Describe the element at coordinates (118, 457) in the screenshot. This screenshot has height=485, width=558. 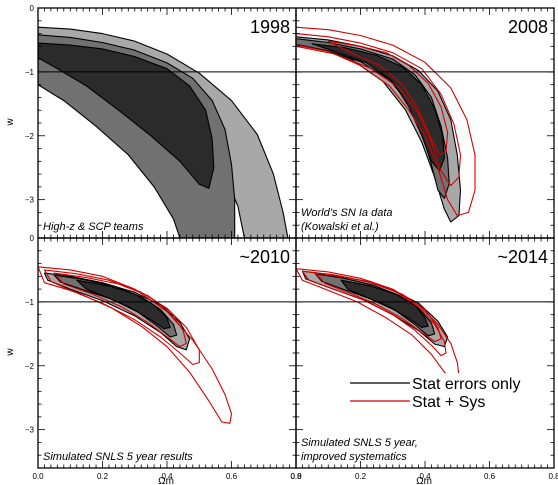
I see `panel-note-line: Simulated SNLS 5 year results` at that location.